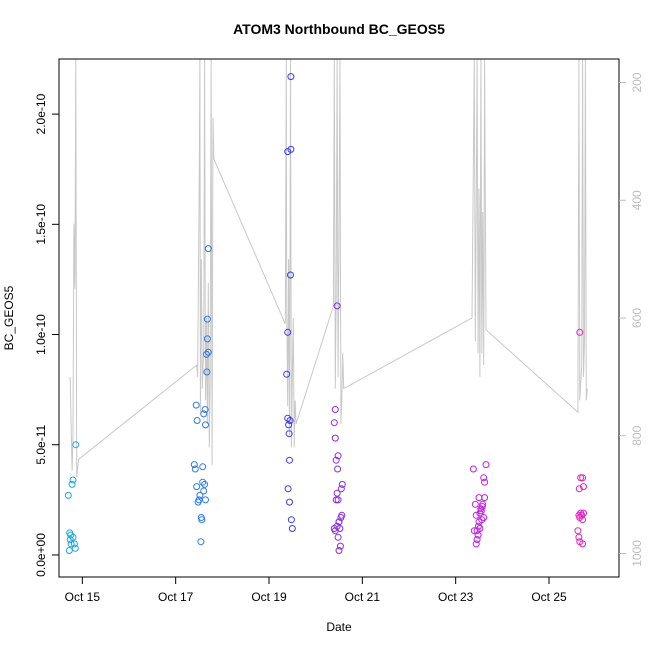 The image size is (650, 650). Describe the element at coordinates (41, 555) in the screenshot. I see `y-tick-label: 0.0e+00` at that location.